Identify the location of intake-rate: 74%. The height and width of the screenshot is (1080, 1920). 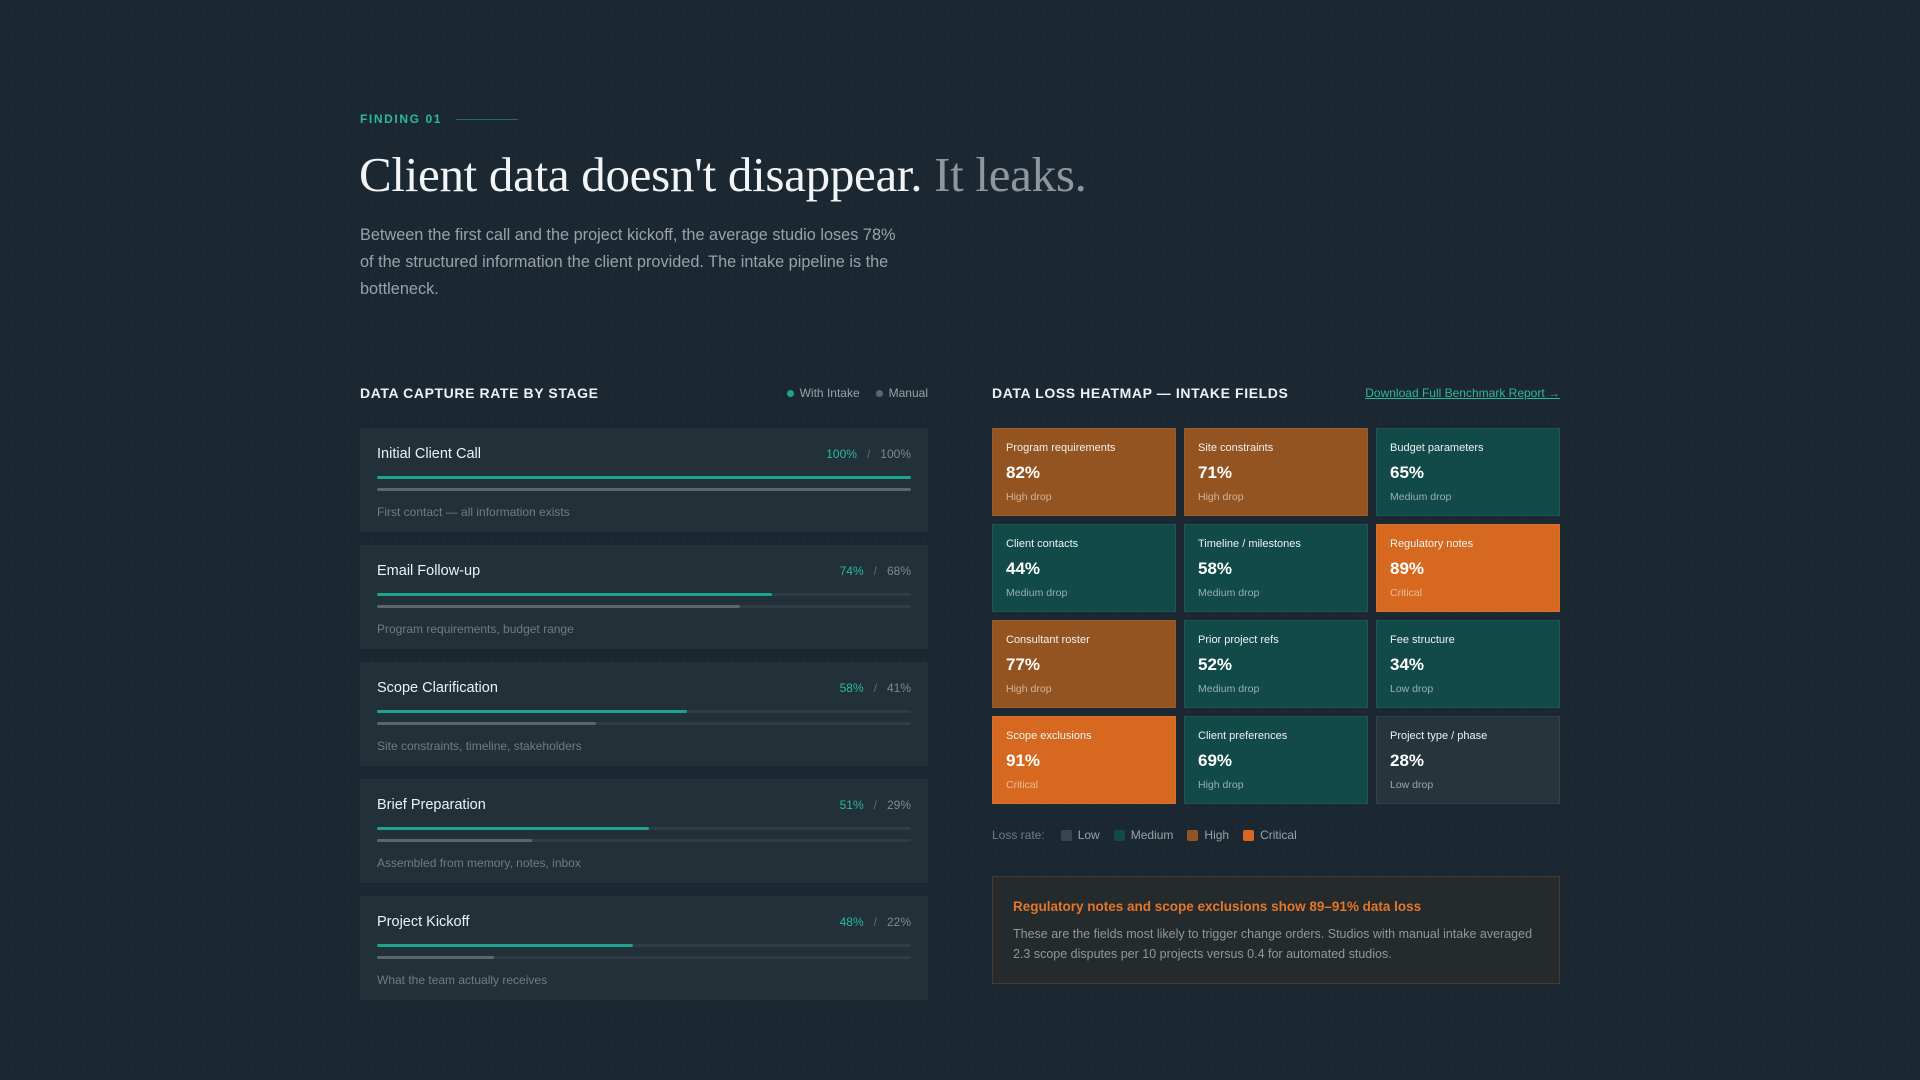
(851, 571).